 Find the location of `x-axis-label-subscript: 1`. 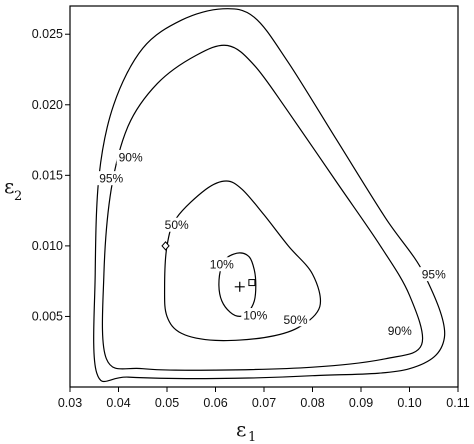

x-axis-label-subscript: 1 is located at coordinates (252, 437).